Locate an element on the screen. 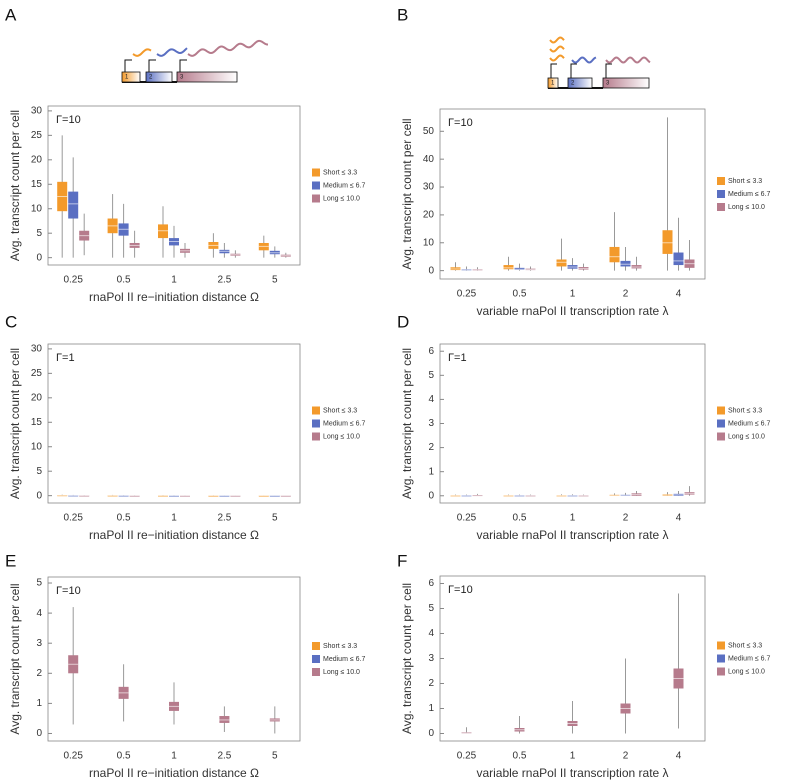 This screenshot has height=784, width=786. y-tick-label: 25 is located at coordinates (37, 373).